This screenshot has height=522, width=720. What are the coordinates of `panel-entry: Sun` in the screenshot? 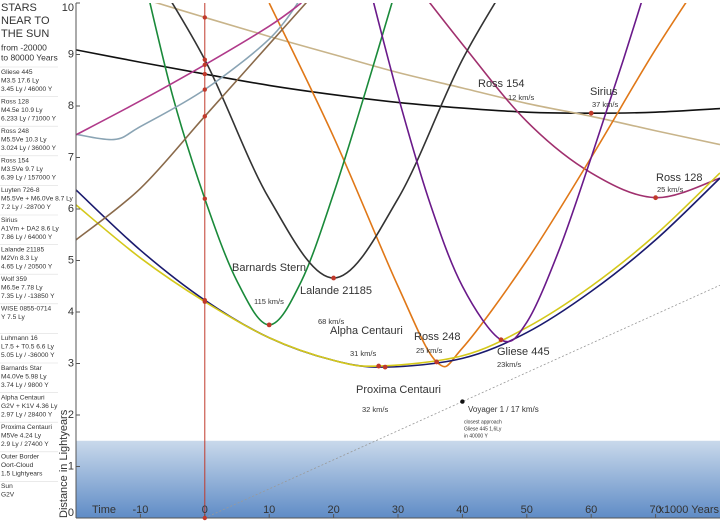 It's located at (7, 486).